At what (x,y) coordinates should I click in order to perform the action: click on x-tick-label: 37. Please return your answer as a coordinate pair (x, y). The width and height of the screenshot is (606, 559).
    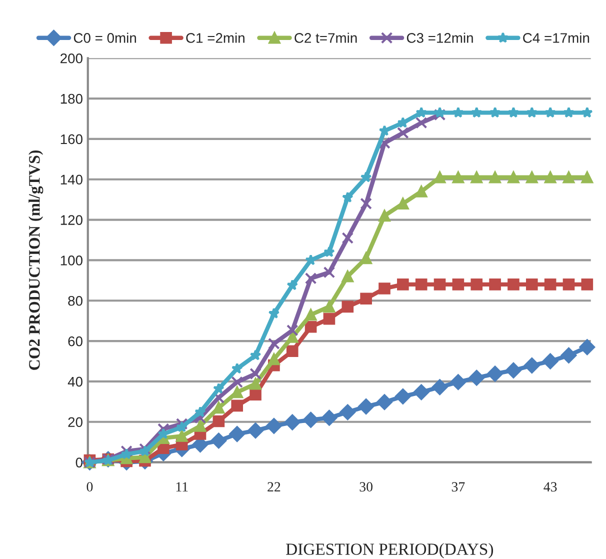
    Looking at the image, I should click on (458, 487).